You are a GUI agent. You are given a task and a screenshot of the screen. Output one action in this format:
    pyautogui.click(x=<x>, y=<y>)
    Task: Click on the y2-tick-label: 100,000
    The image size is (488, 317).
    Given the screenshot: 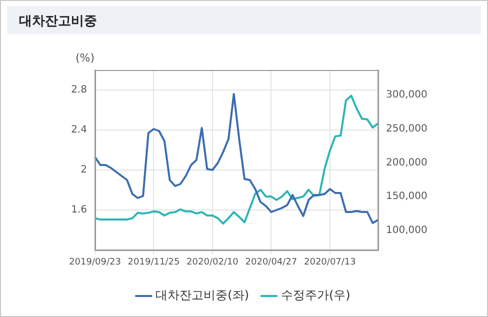 What is the action you would take?
    pyautogui.click(x=407, y=230)
    